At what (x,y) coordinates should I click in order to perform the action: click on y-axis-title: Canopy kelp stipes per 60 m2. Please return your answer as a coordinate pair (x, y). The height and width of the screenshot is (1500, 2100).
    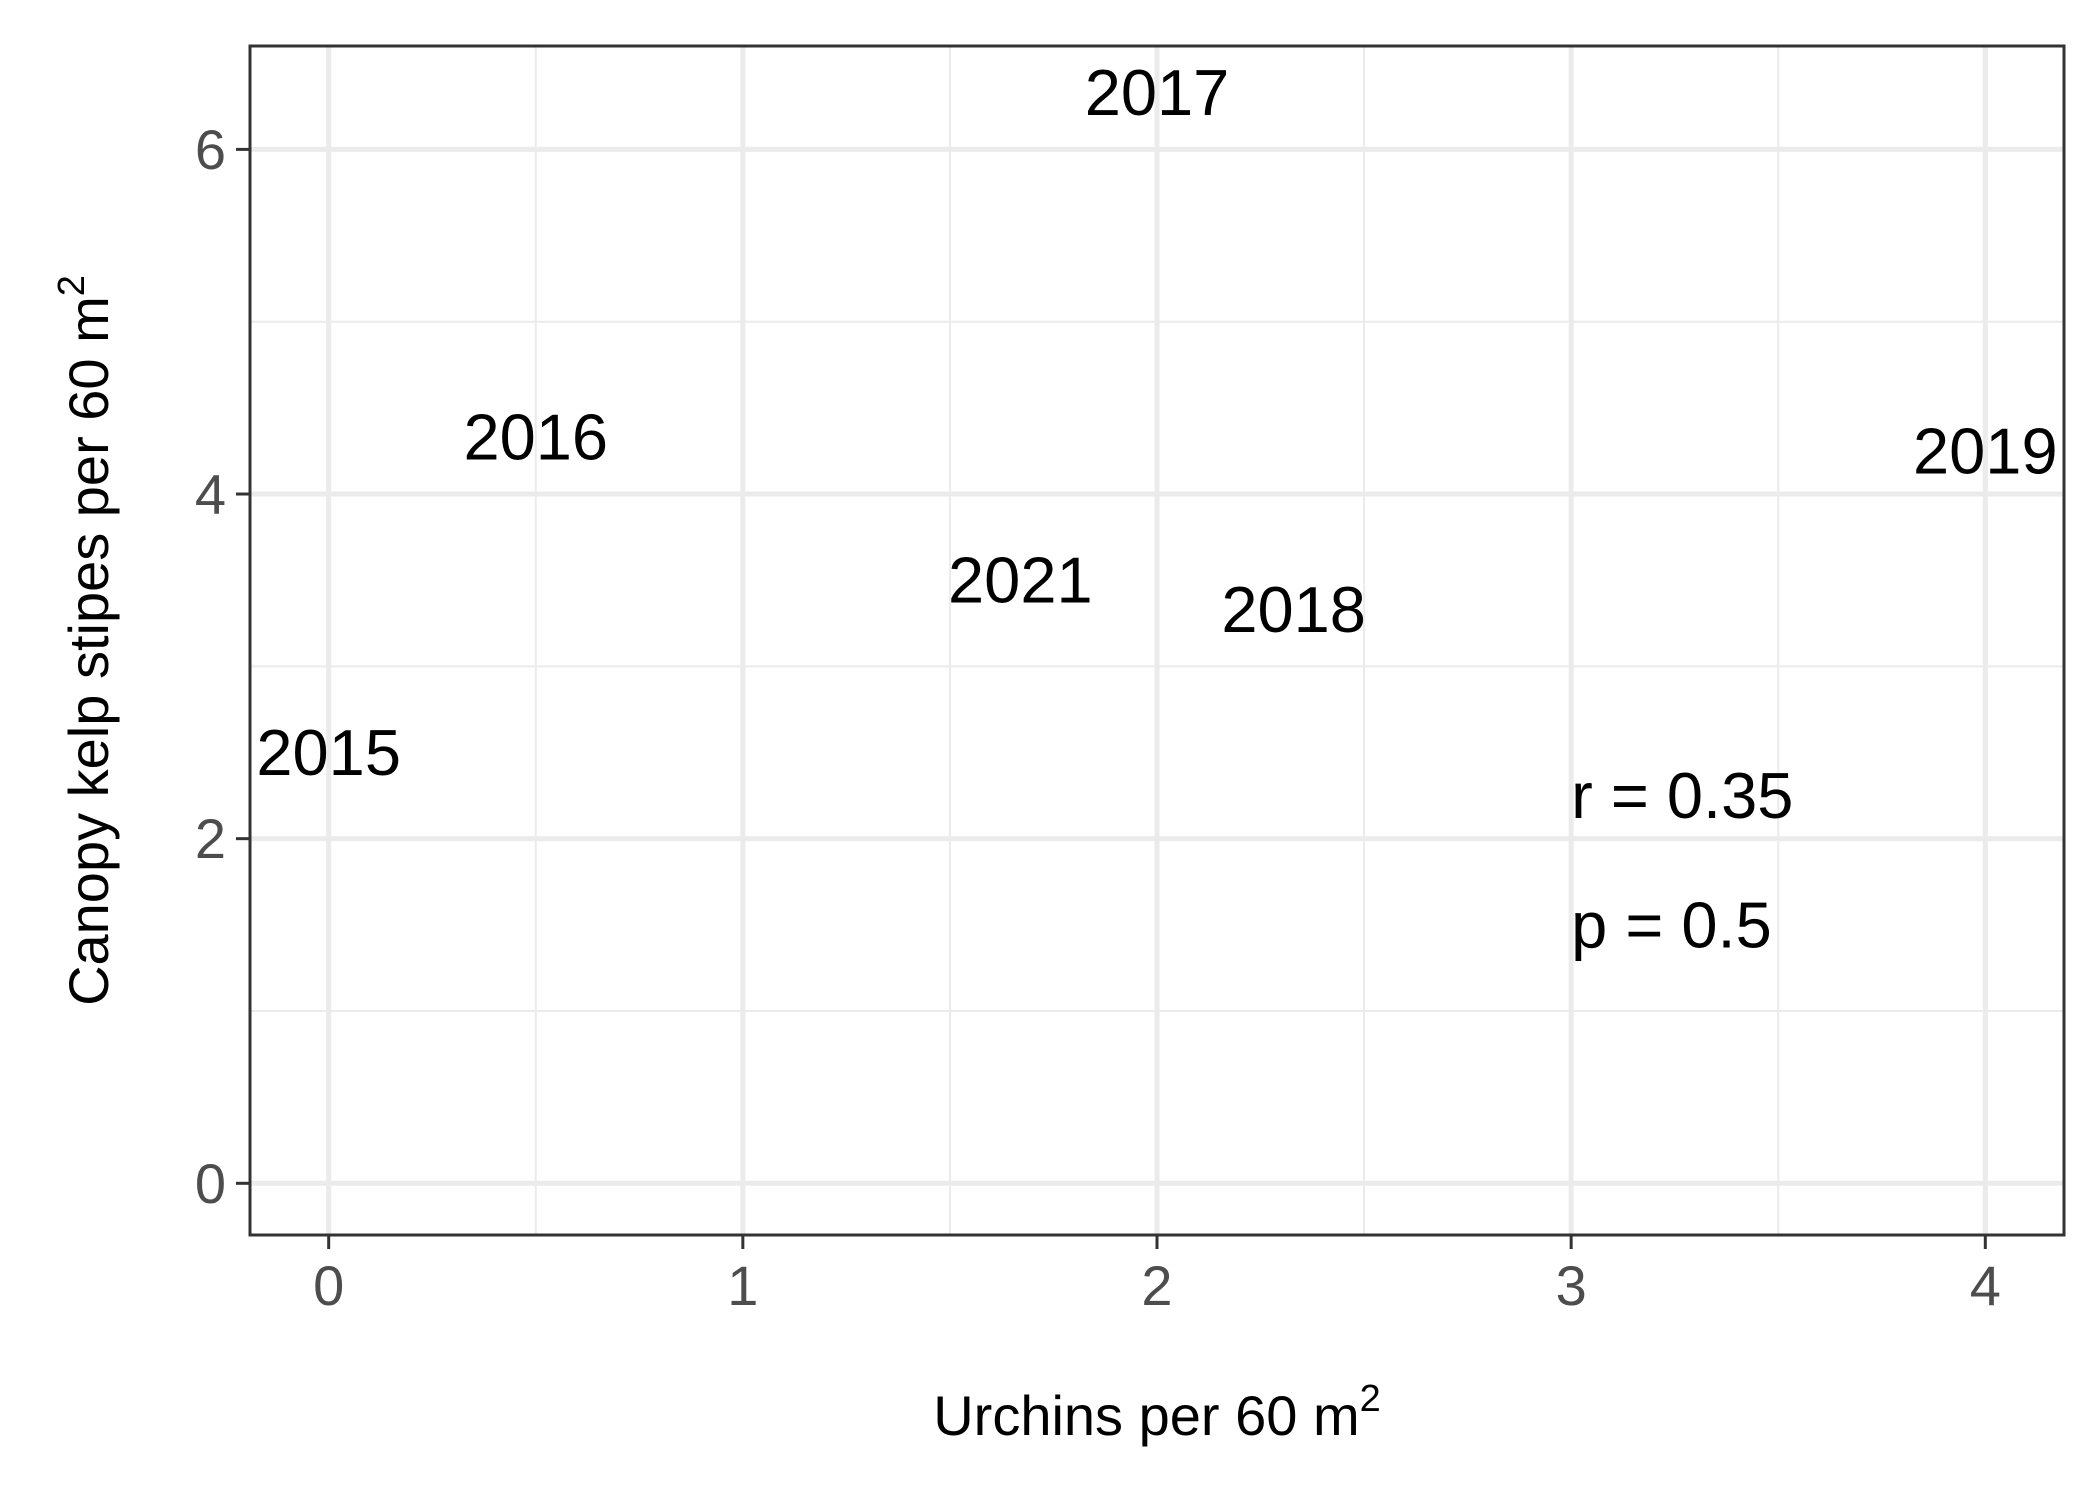
    Looking at the image, I should click on (85, 640).